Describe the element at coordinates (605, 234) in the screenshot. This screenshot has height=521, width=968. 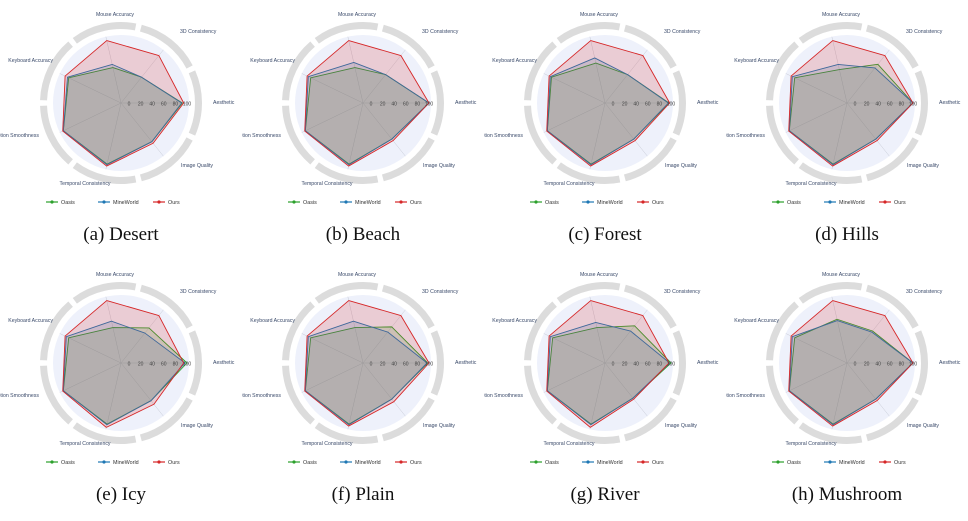
I see `subfigure-caption: (c) Forest` at that location.